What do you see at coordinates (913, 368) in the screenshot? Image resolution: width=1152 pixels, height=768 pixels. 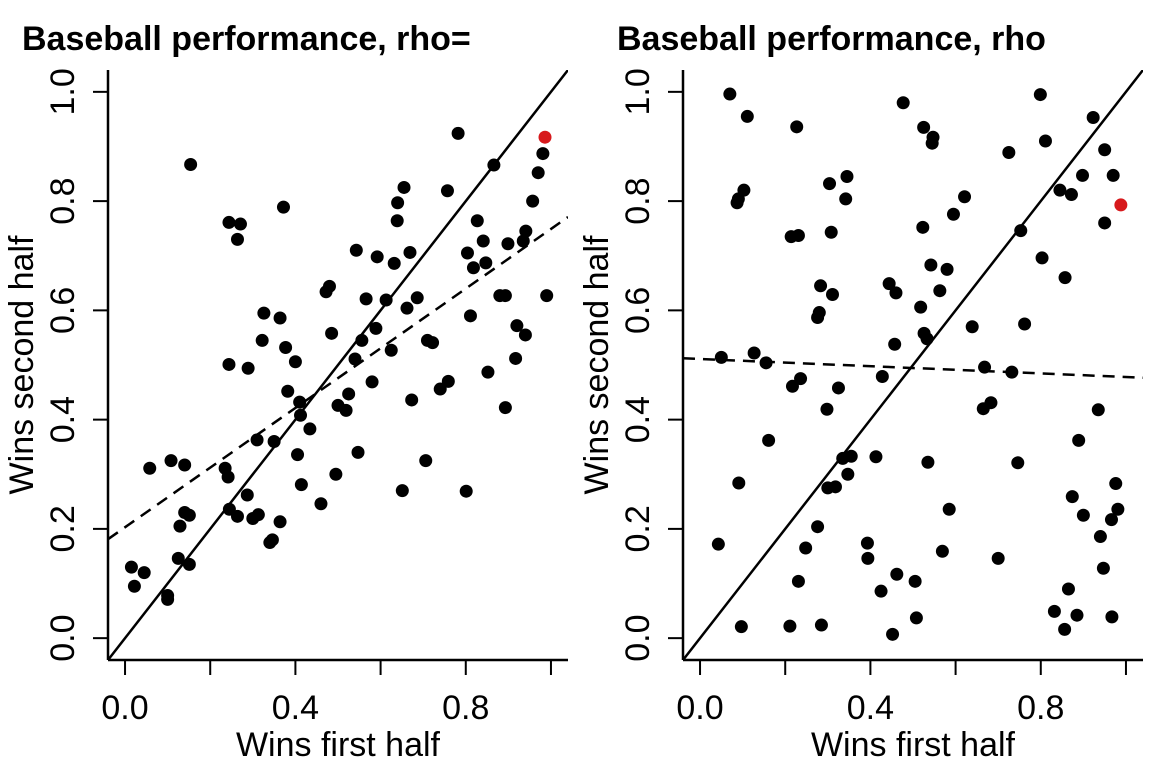 I see `regression-line` at bounding box center [913, 368].